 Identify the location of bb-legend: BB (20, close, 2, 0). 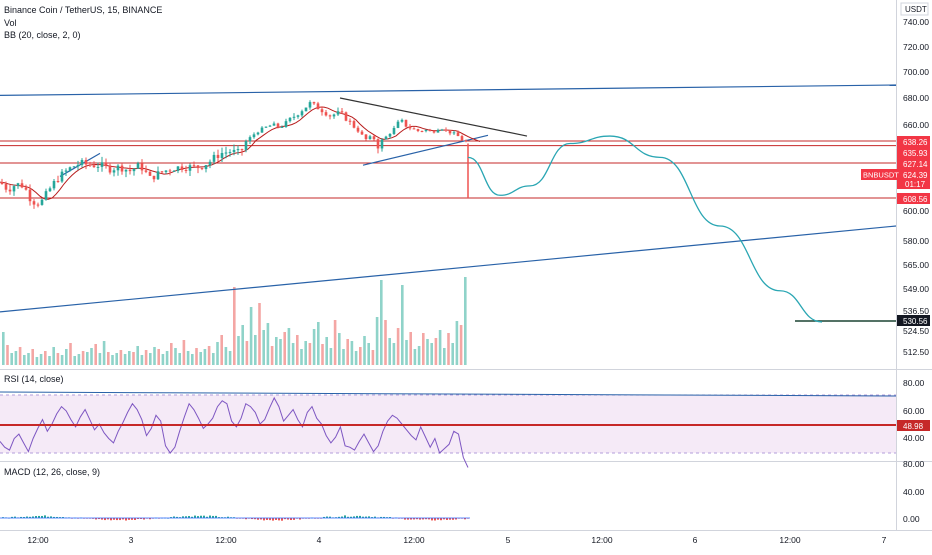
(42, 35).